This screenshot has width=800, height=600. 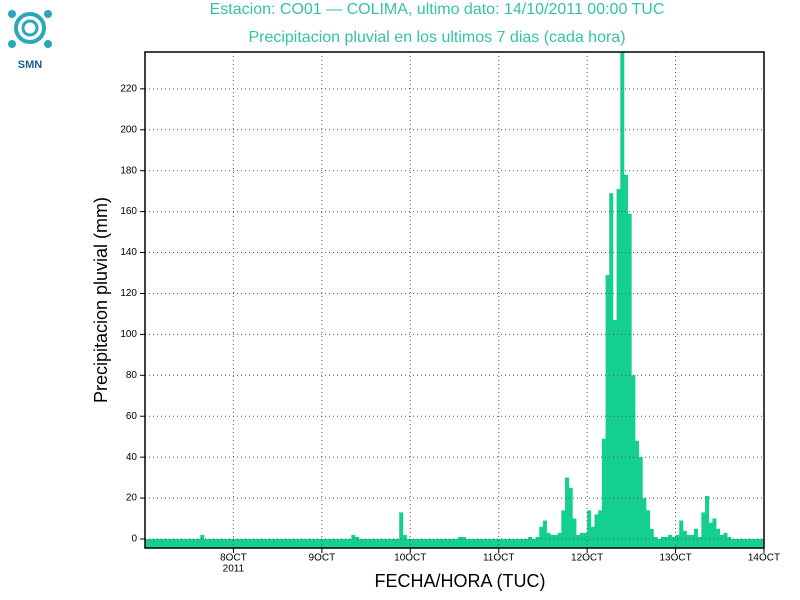 What do you see at coordinates (132, 498) in the screenshot?
I see `y-tick-label: 20` at bounding box center [132, 498].